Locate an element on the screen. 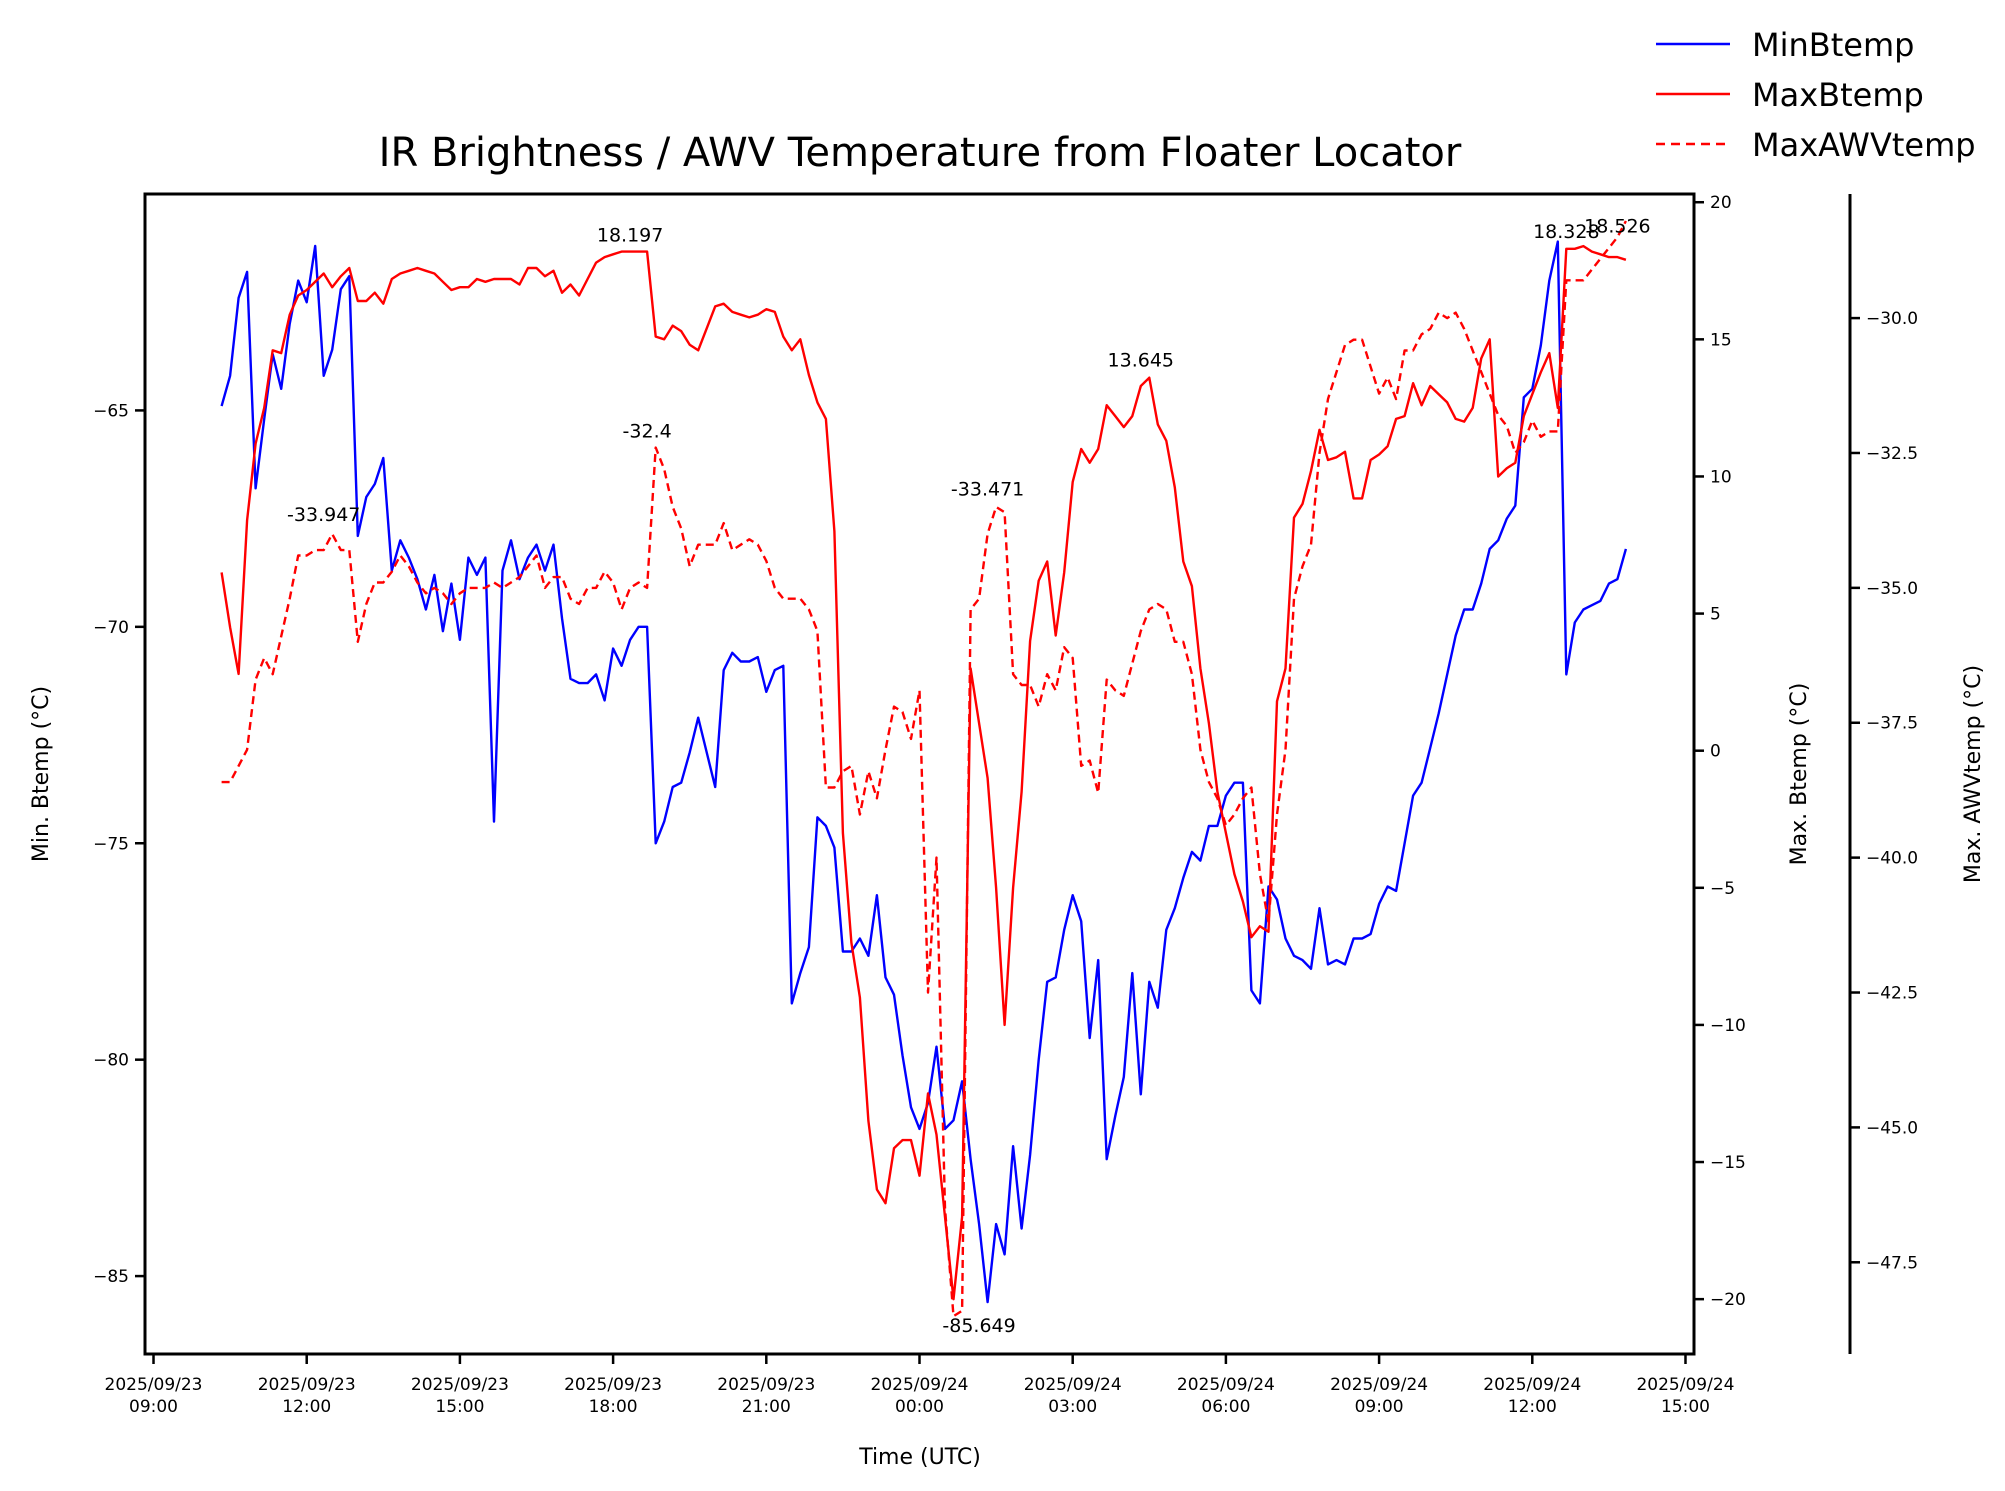 This screenshot has height=1491, width=2005. y-awv-tick-label-4: −37.5 is located at coordinates (1892, 724).